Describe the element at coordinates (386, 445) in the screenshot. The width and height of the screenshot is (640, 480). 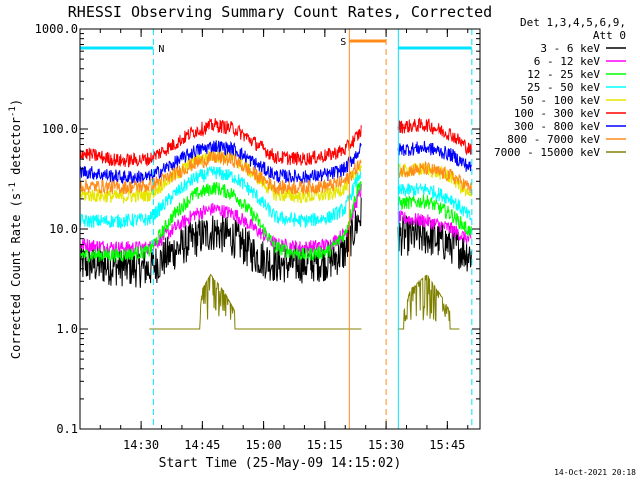
I see `x-tick-label: 15:30` at that location.